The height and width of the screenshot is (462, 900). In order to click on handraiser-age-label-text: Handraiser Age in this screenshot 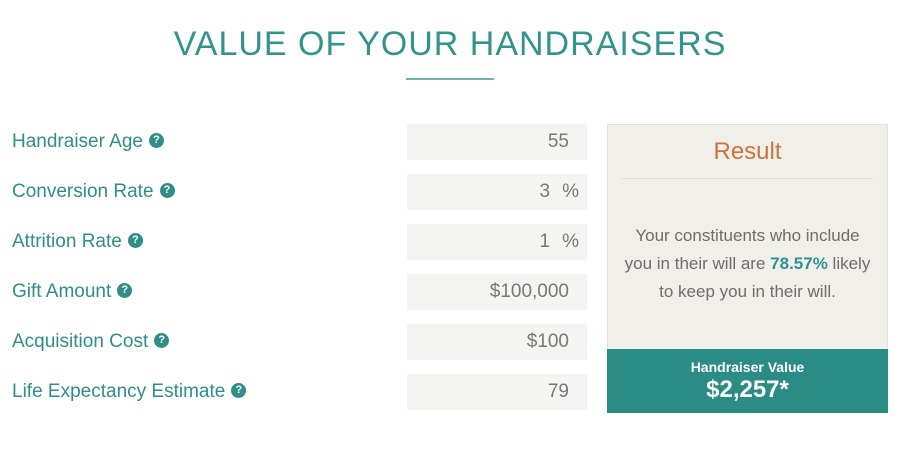, I will do `click(77, 141)`.